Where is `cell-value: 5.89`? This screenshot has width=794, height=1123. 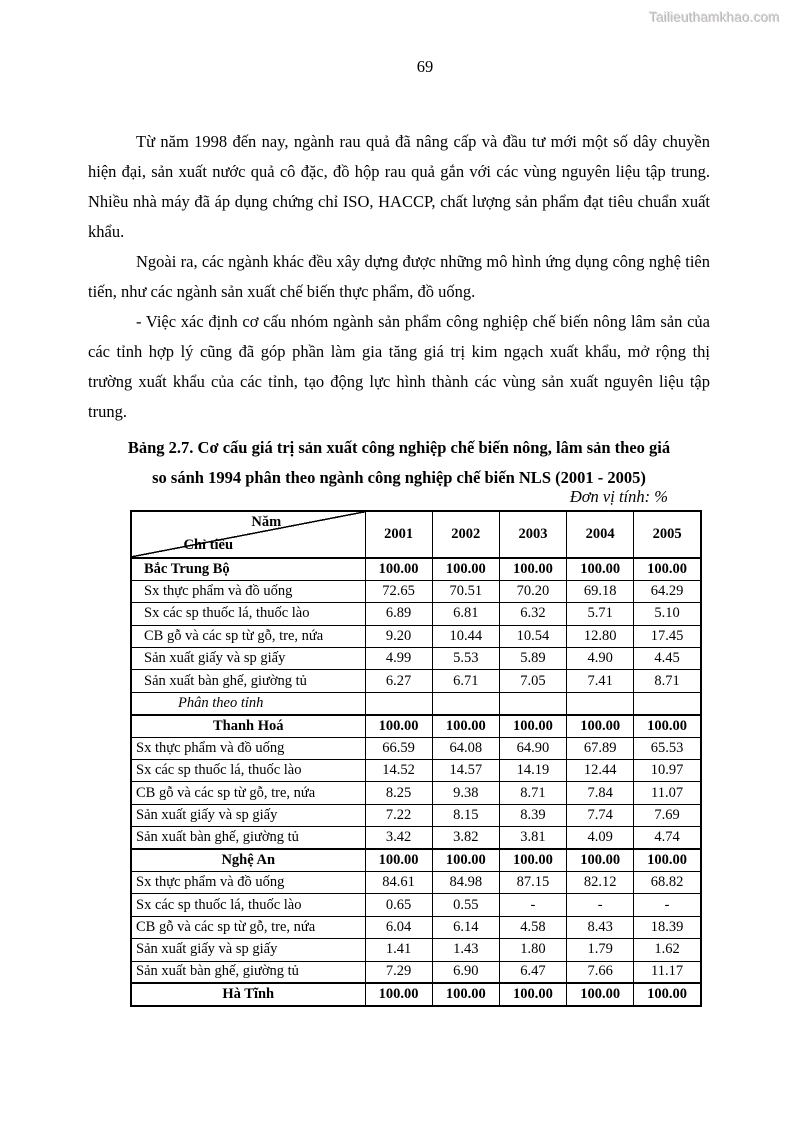 cell-value: 5.89 is located at coordinates (533, 659).